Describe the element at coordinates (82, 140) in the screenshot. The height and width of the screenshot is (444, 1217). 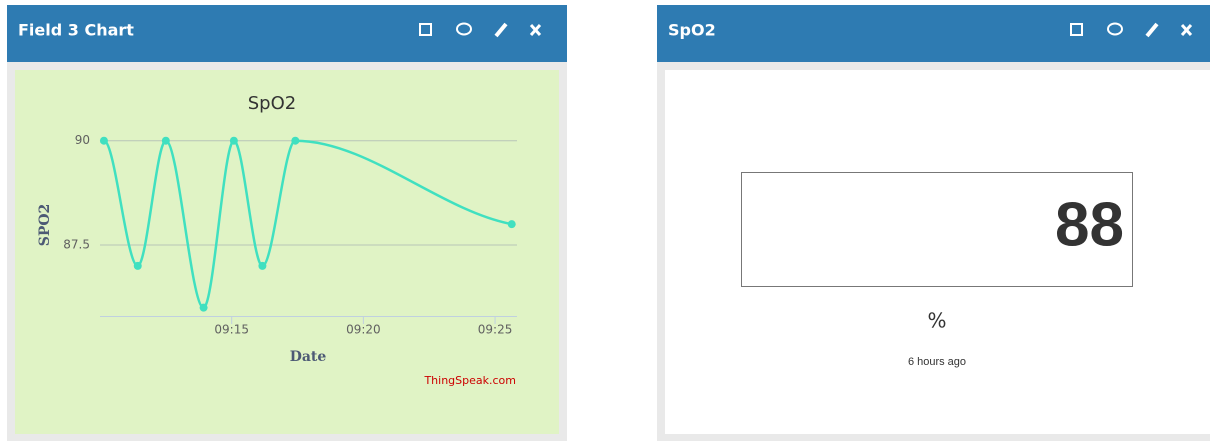
I see `y-tick-label: 90` at that location.